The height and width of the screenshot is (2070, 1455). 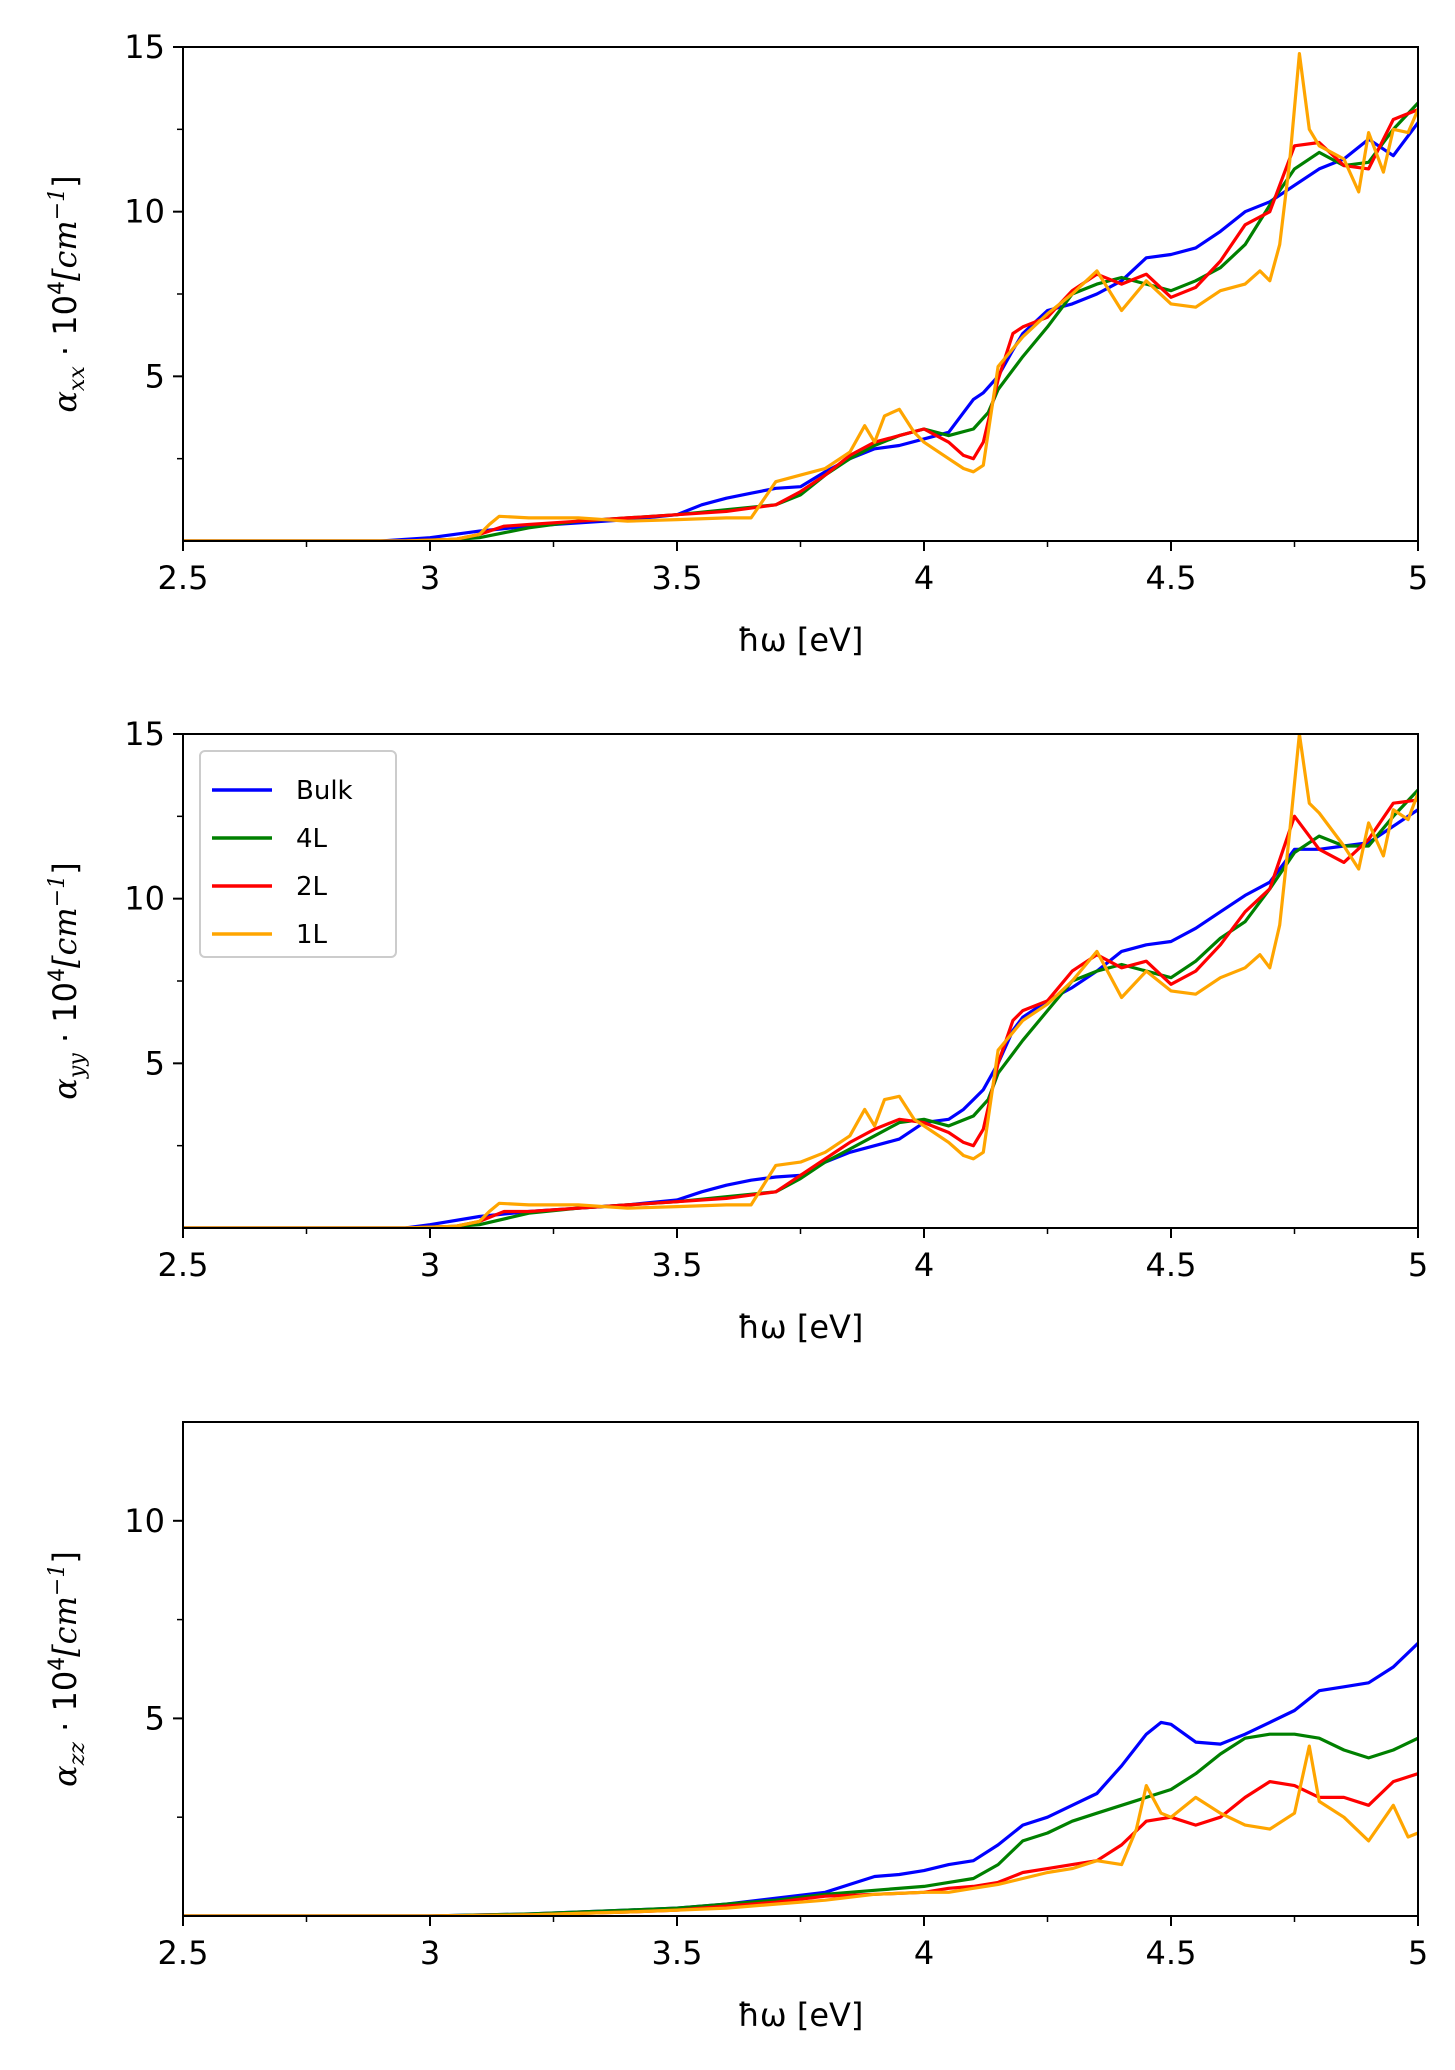 I want to click on y-axis-label: αyy · 104[cm−1], so click(x=67, y=980).